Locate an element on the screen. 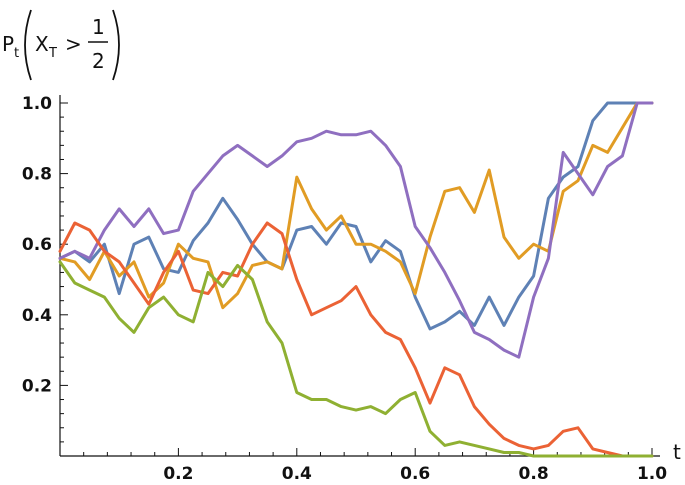  y-axis-title-x: X is located at coordinates (42, 44).